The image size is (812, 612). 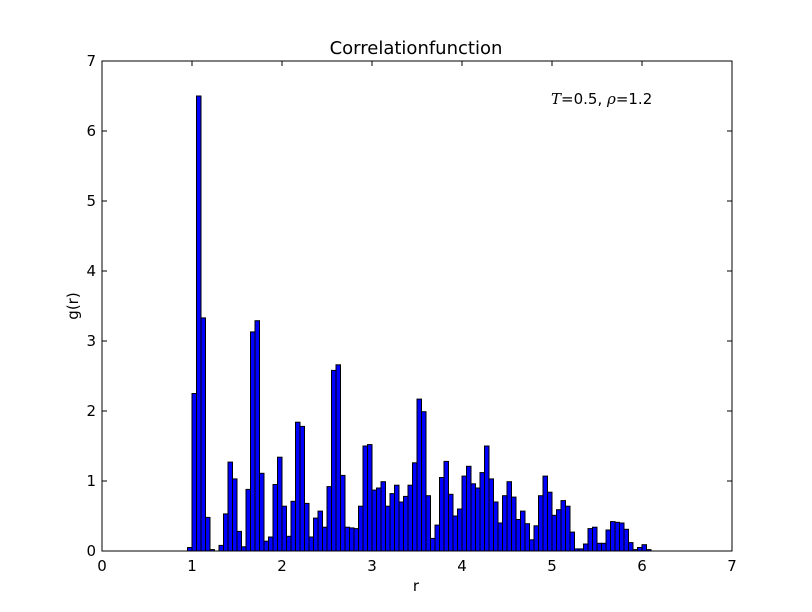 What do you see at coordinates (91, 481) in the screenshot?
I see `y-tick-label: 1` at bounding box center [91, 481].